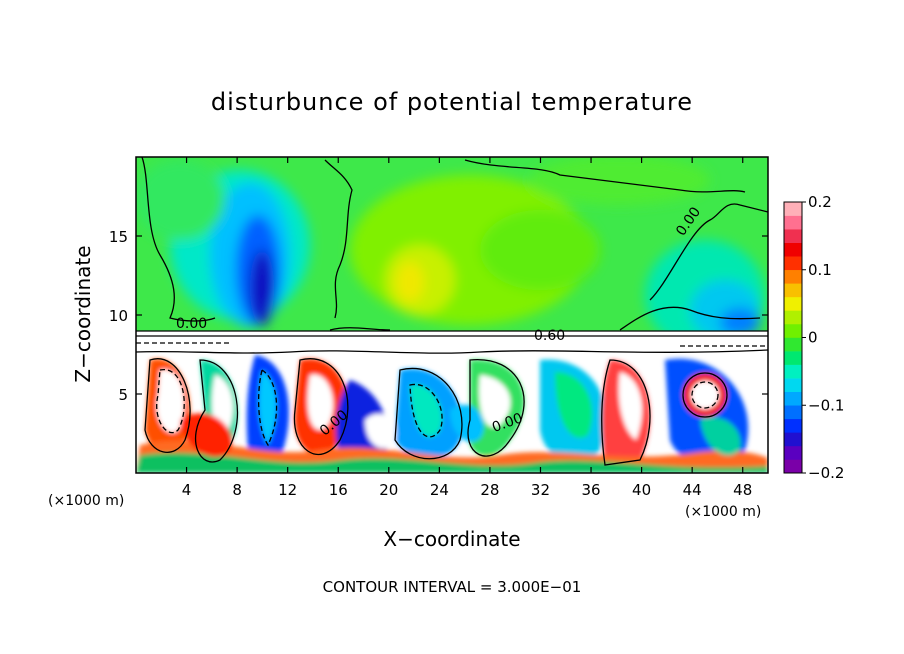 The height and width of the screenshot is (654, 904). Describe the element at coordinates (388, 490) in the screenshot. I see `x-tick-label: 20` at that location.